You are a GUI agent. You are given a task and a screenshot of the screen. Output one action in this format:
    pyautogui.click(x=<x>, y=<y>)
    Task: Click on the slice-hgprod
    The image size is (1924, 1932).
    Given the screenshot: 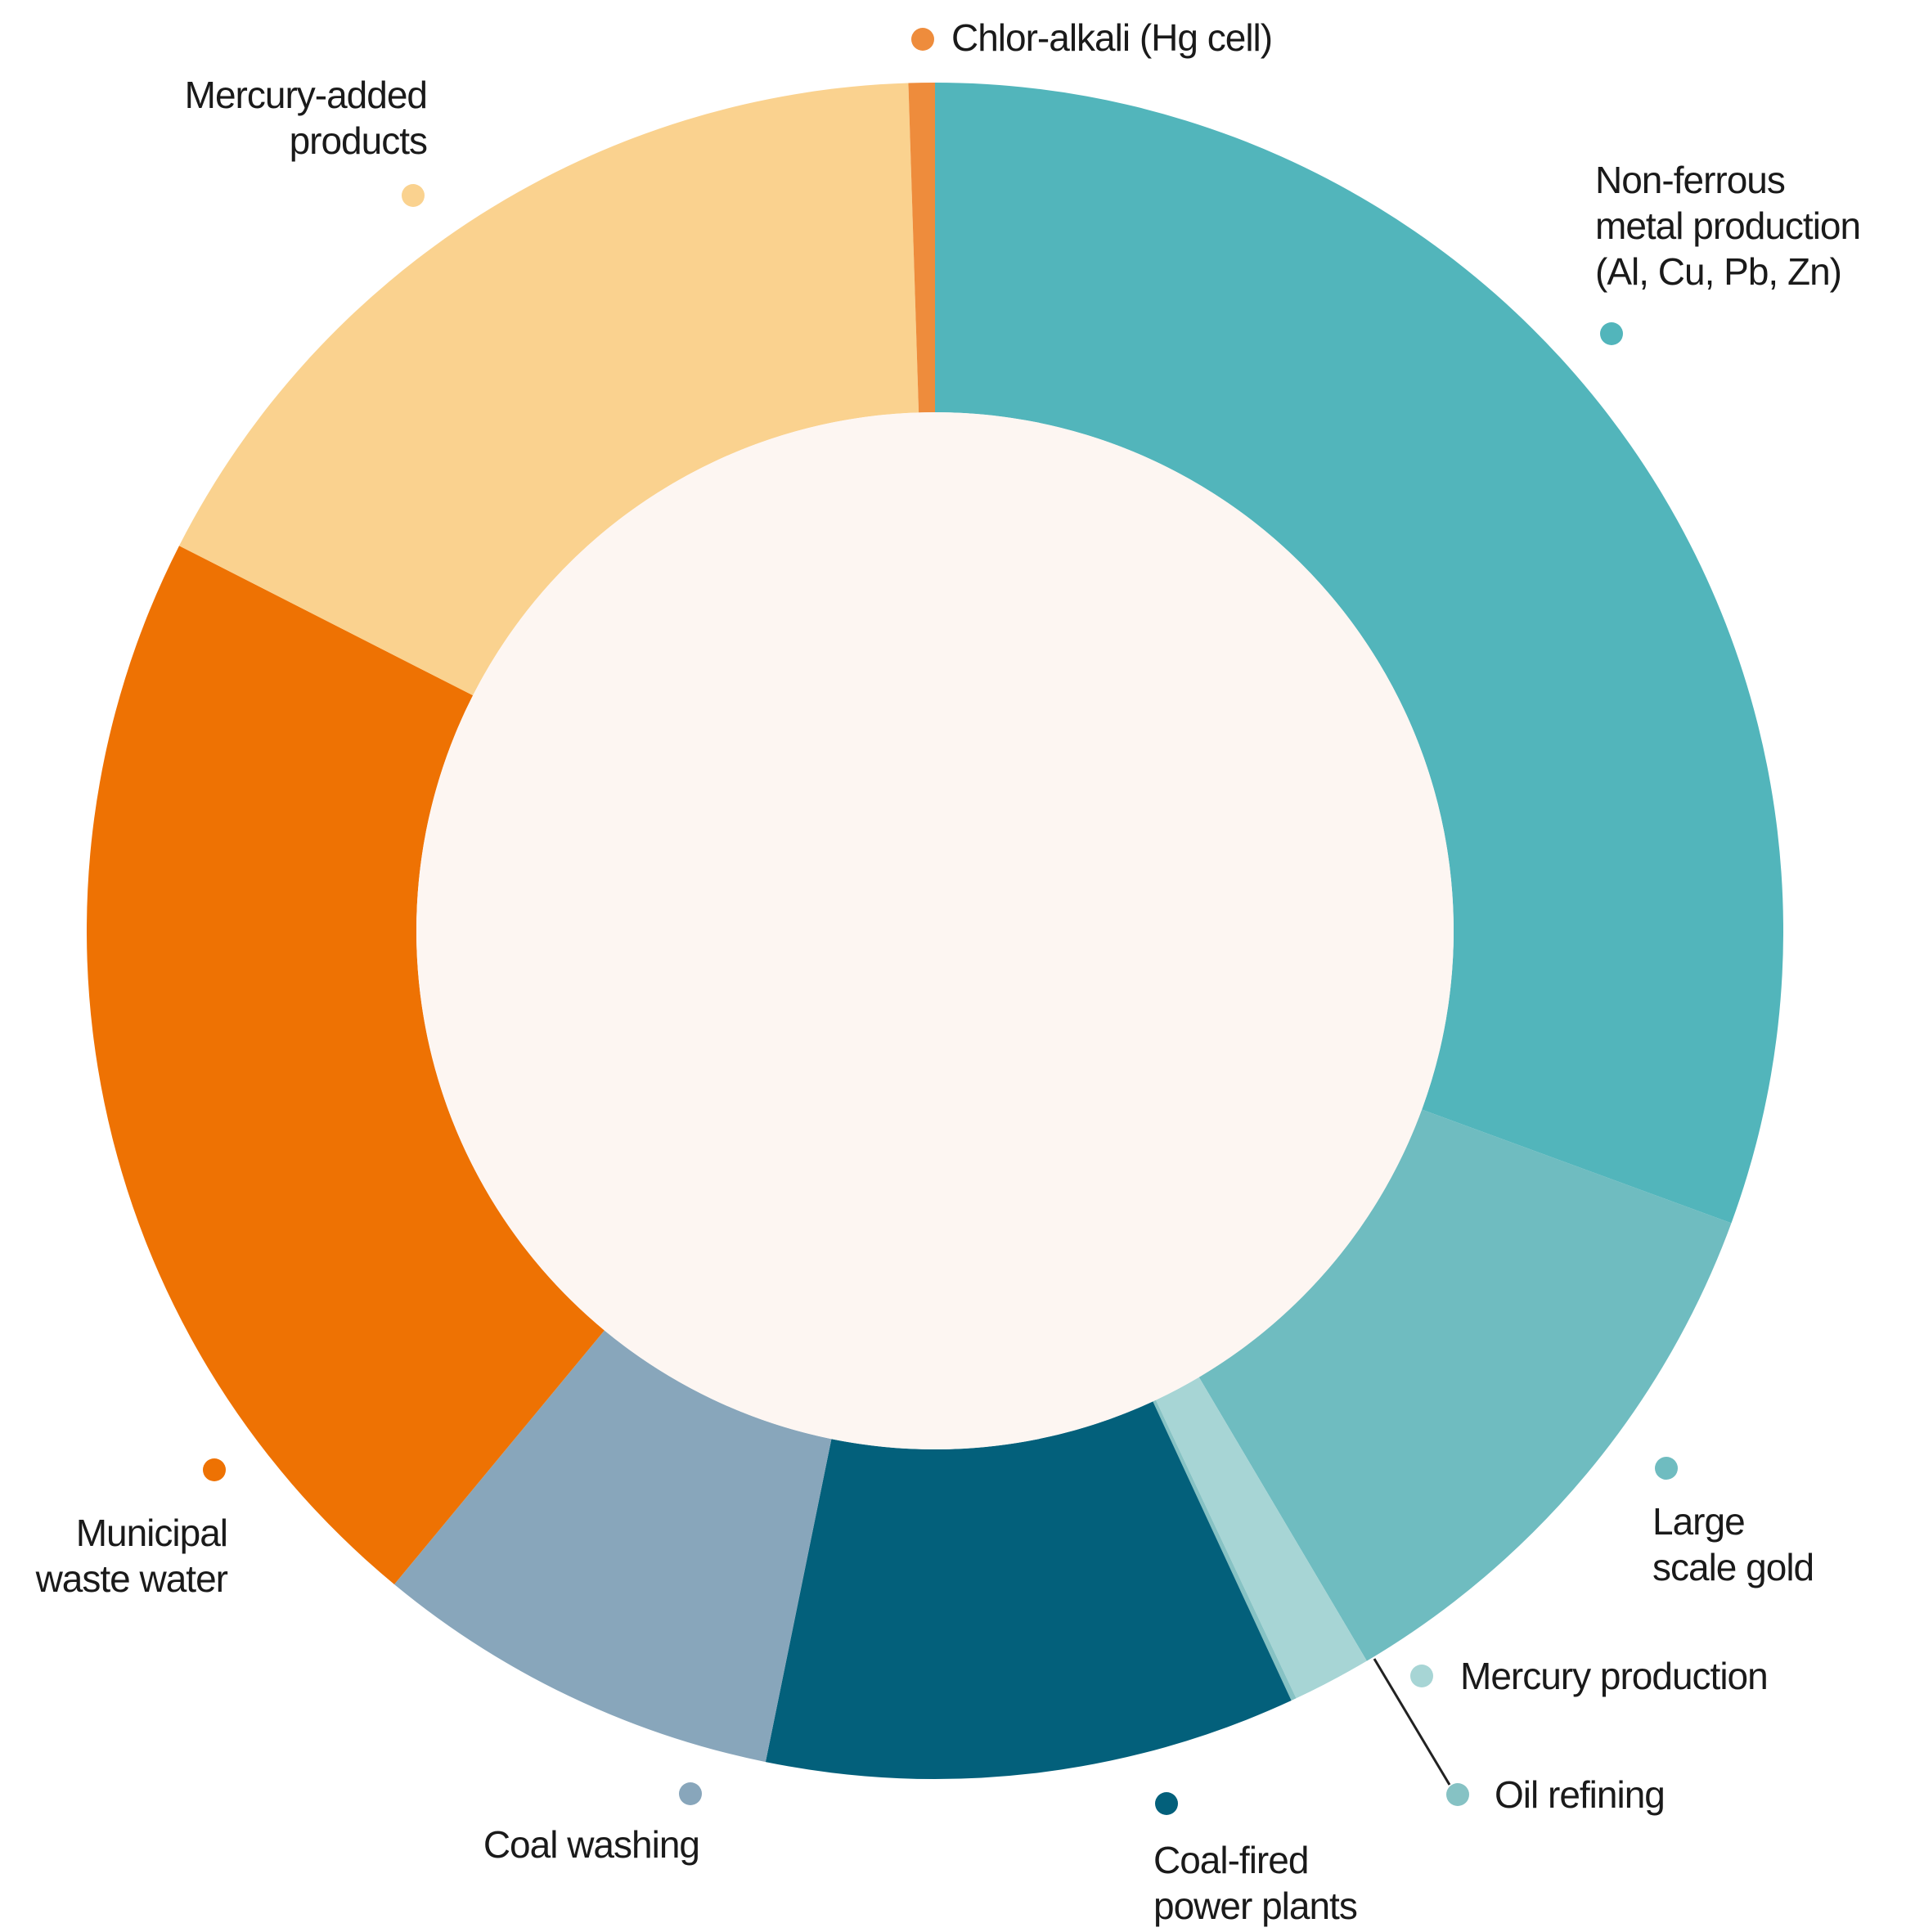 What is the action you would take?
    pyautogui.click(x=1261, y=1538)
    